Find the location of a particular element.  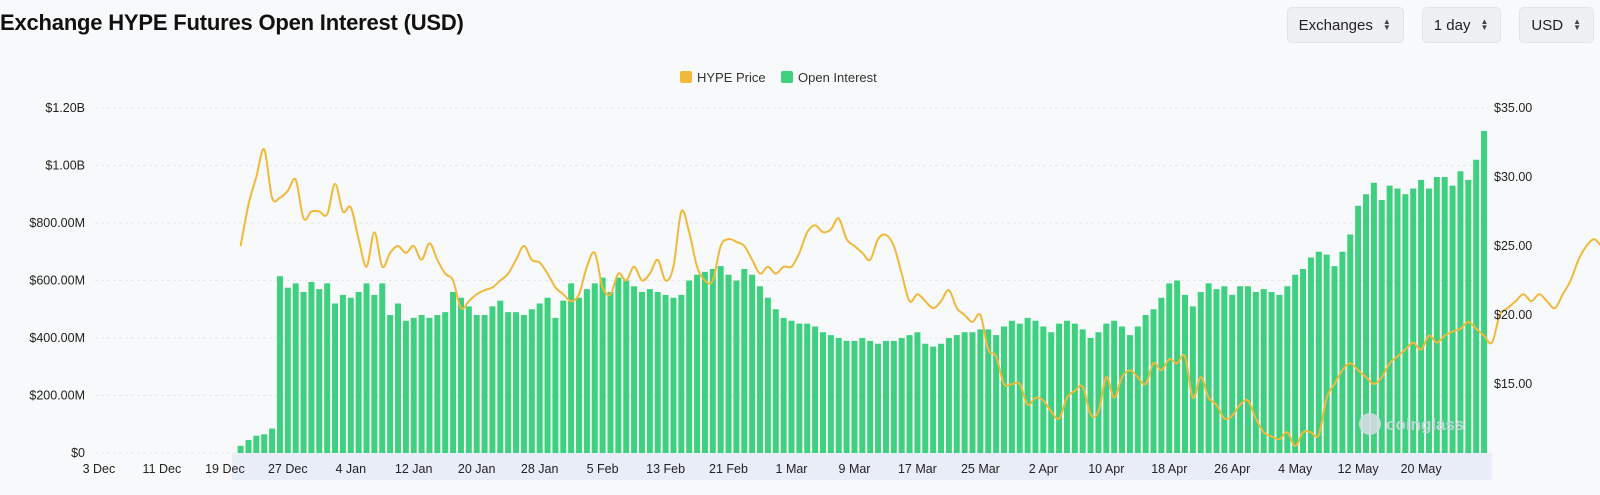

x-tick-label: 20 May is located at coordinates (1422, 469).